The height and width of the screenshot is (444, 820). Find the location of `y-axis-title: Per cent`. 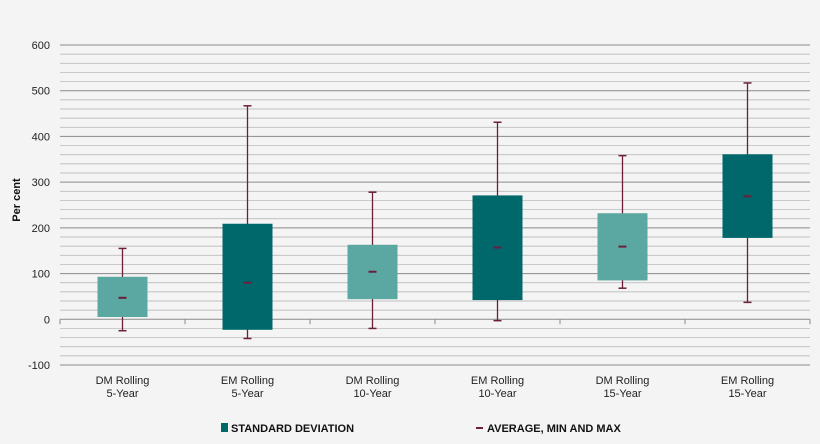

y-axis-title: Per cent is located at coordinates (17, 200).